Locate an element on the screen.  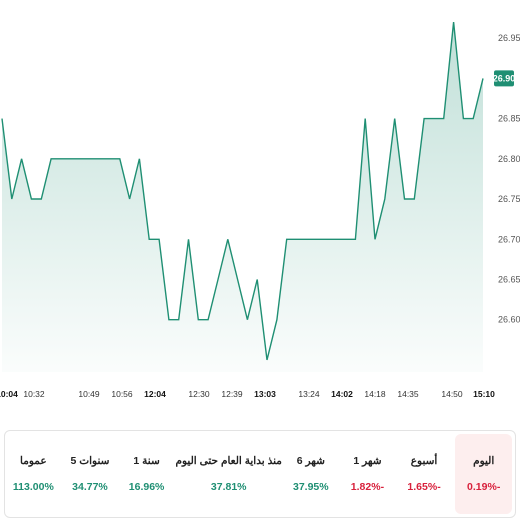
performance-period-label: 6 شهر is located at coordinates (310, 461).